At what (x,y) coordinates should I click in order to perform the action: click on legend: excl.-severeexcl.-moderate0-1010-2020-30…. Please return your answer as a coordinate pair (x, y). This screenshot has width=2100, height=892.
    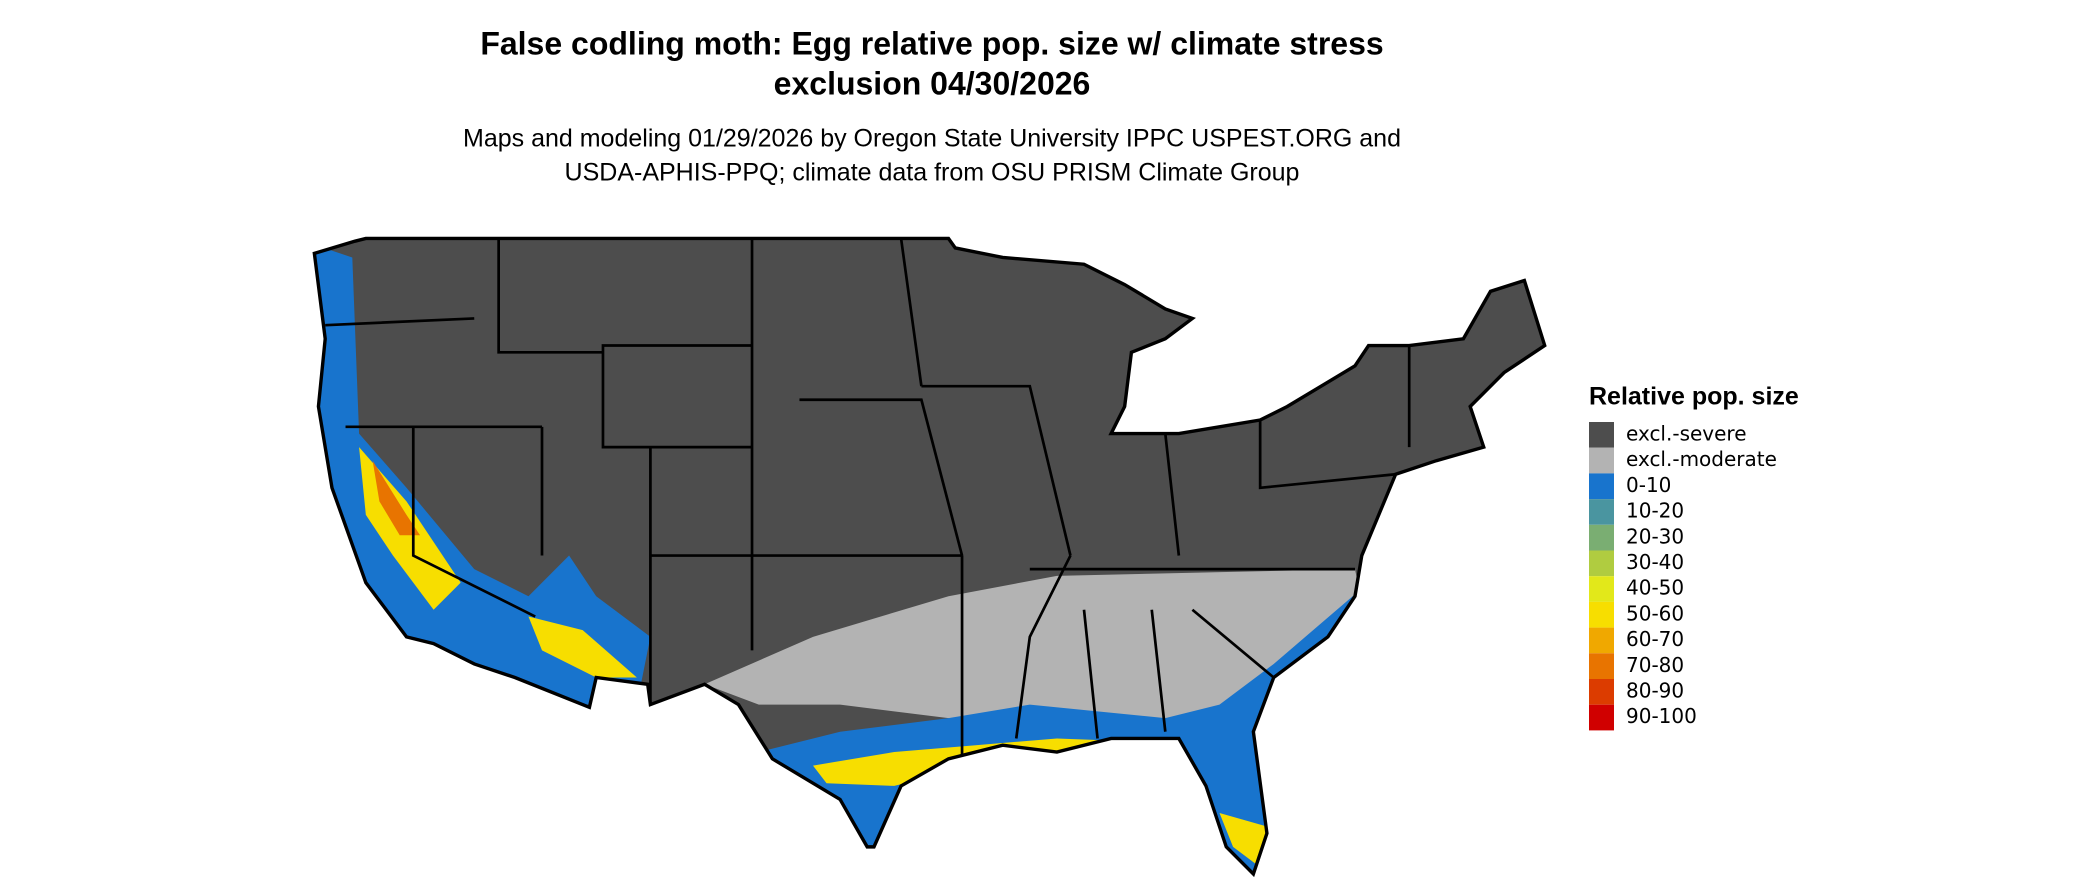
    Looking at the image, I should click on (1683, 576).